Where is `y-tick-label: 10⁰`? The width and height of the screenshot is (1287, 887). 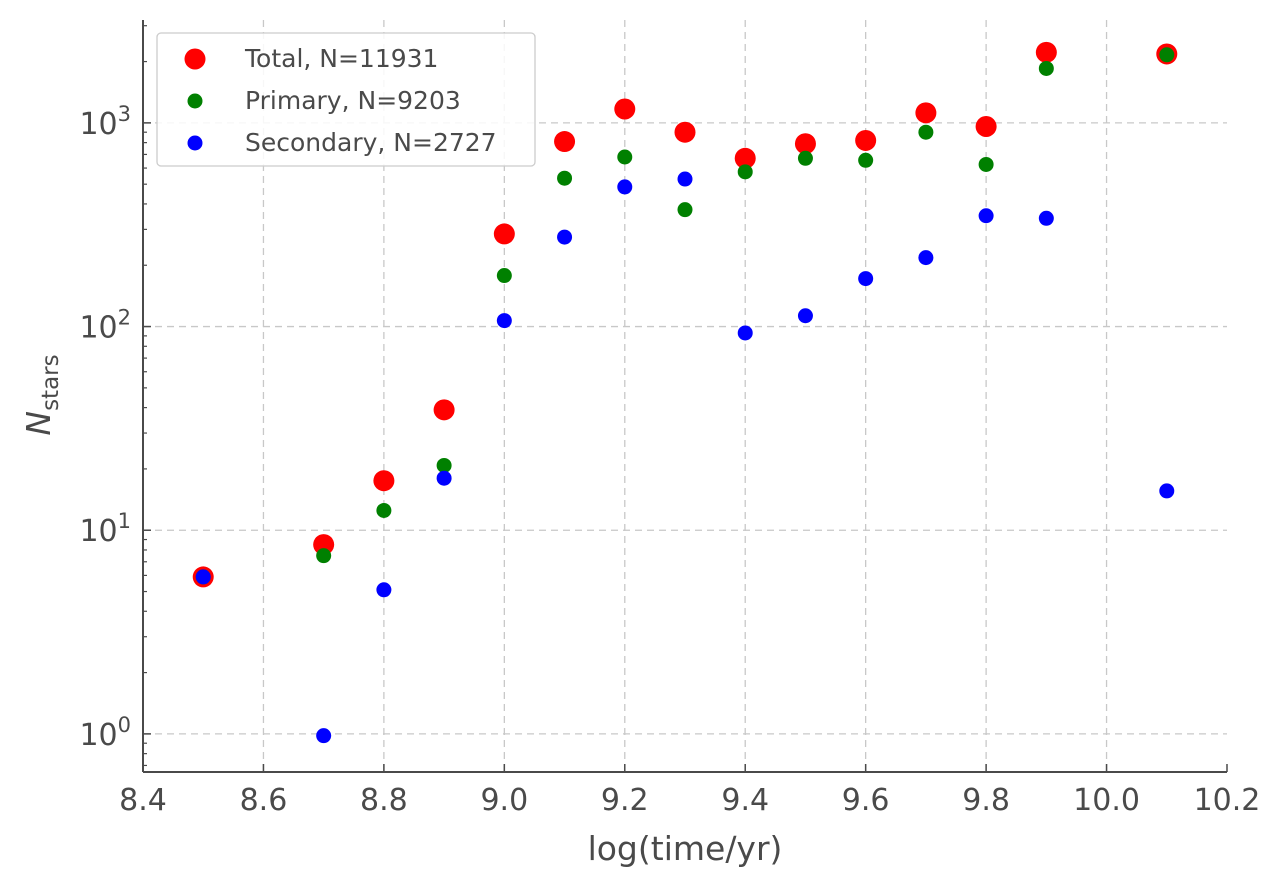 y-tick-label: 10⁰ is located at coordinates (105, 733).